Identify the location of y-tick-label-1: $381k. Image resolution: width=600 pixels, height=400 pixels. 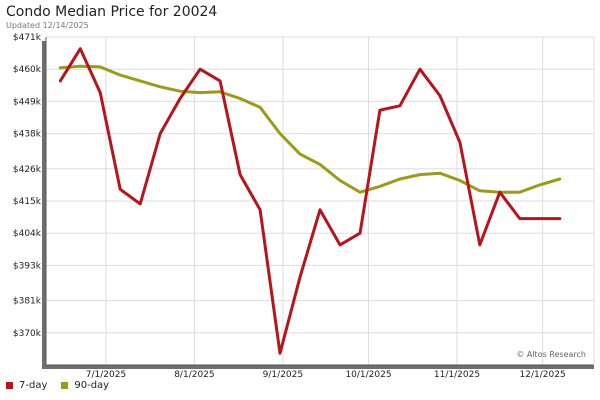
(27, 302).